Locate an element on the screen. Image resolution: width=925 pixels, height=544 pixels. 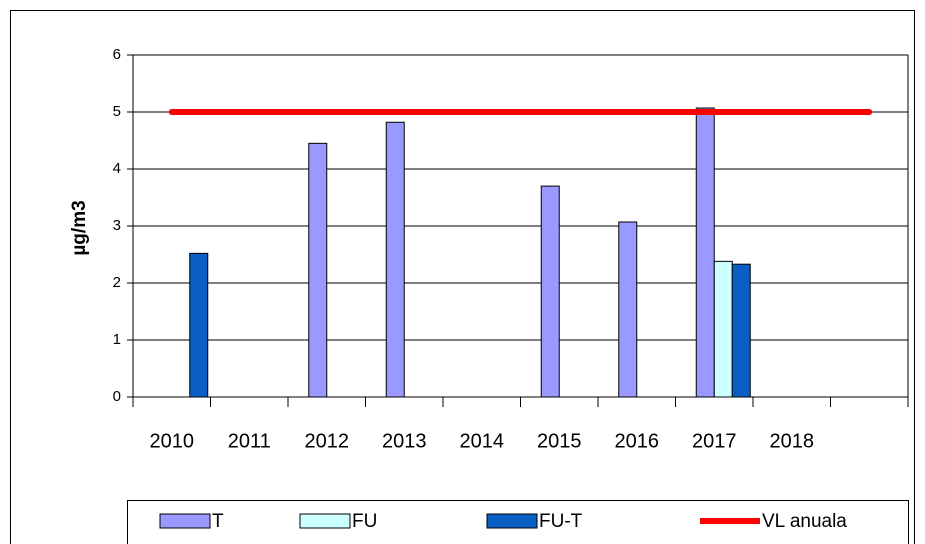
x-tick-label: 2011 is located at coordinates (249, 441).